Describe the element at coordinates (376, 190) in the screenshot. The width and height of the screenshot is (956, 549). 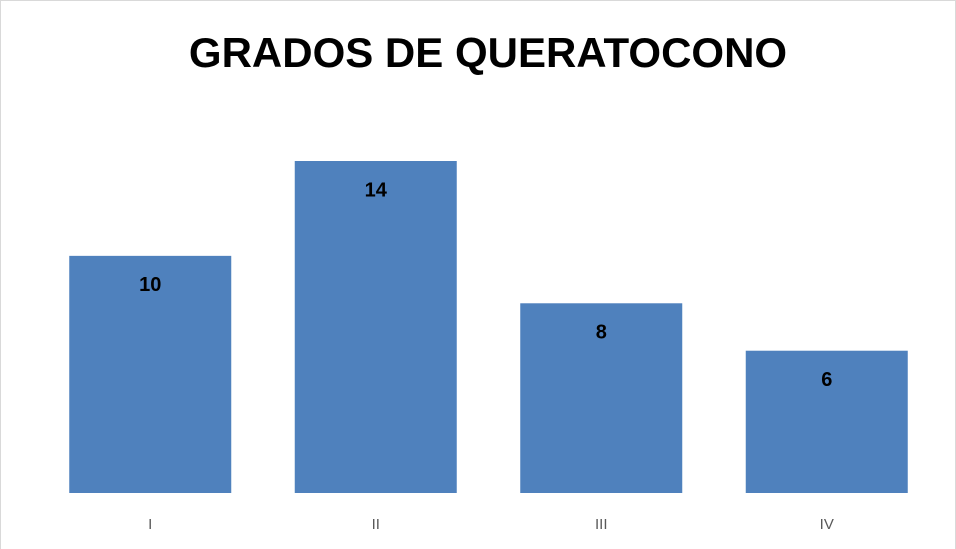
I see `data-label: 14` at that location.